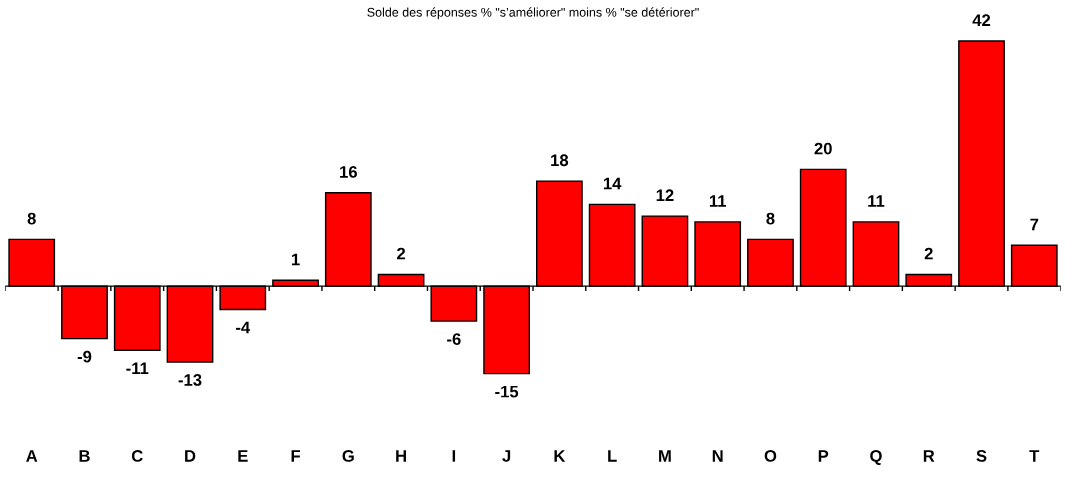  What do you see at coordinates (1034, 224) in the screenshot?
I see `data-label: 7` at bounding box center [1034, 224].